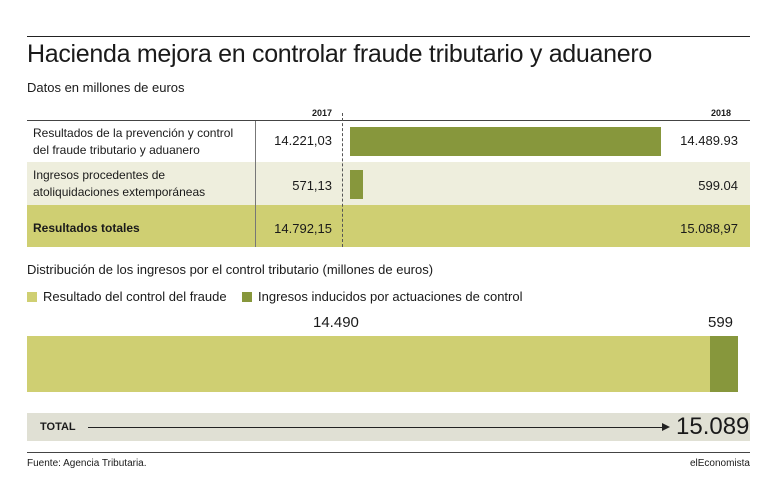 Image resolution: width=770 pixels, height=500 pixels. I want to click on value-2017: 571,13, so click(312, 185).